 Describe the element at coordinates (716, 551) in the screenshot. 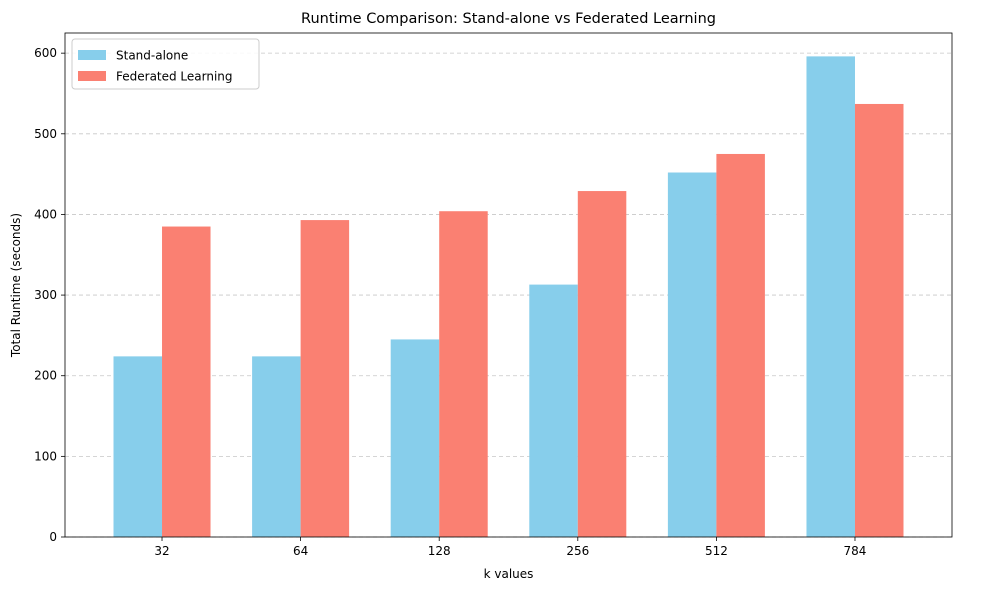

I see `x-tick-label-4: 512` at that location.